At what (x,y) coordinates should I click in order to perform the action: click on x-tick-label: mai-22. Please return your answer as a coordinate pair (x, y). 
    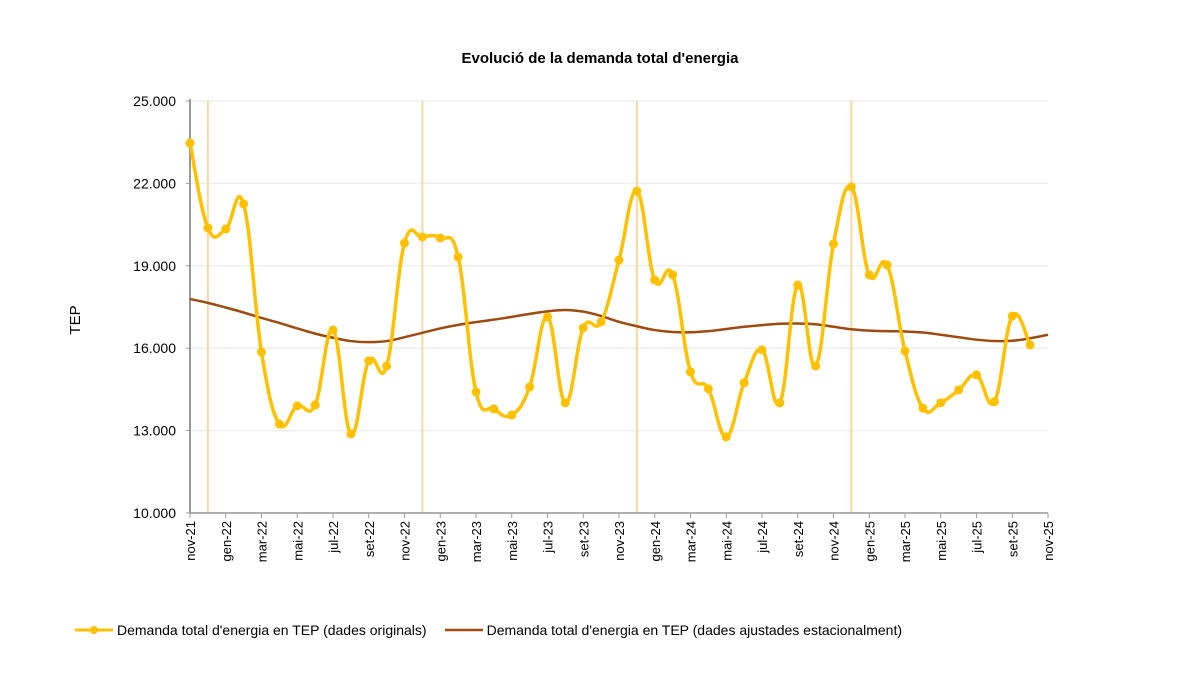
    Looking at the image, I should click on (297, 541).